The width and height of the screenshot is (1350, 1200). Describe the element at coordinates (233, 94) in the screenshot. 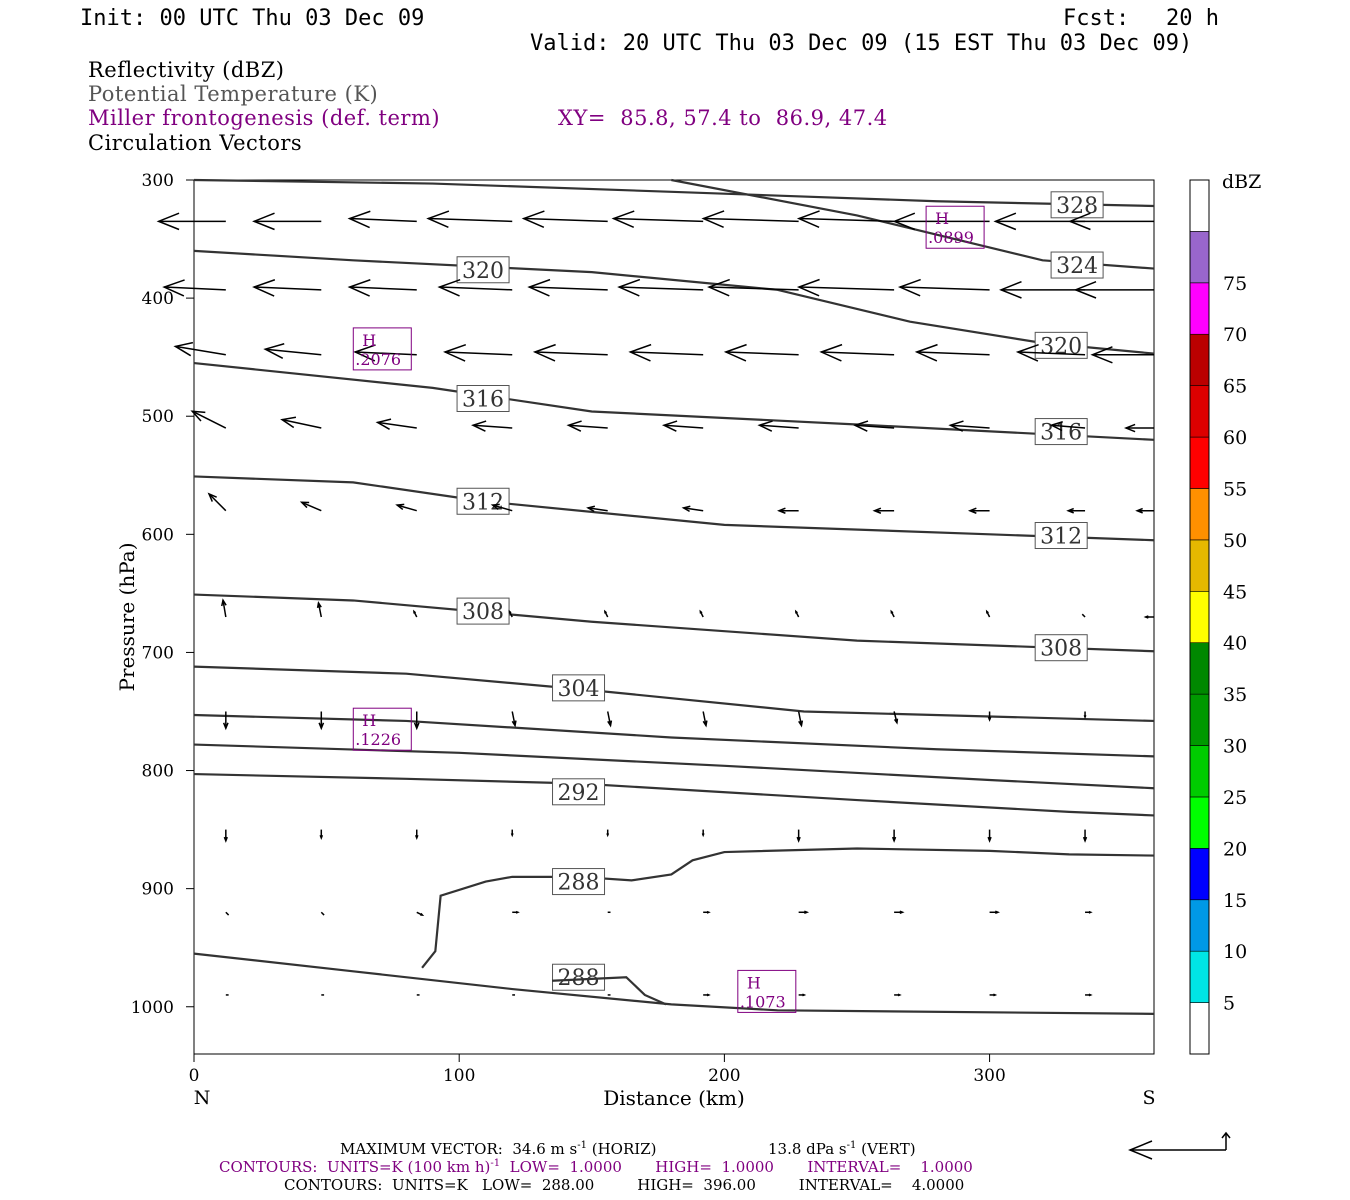

I see `legend-potential-temperature: Potential Temperature (K)` at that location.